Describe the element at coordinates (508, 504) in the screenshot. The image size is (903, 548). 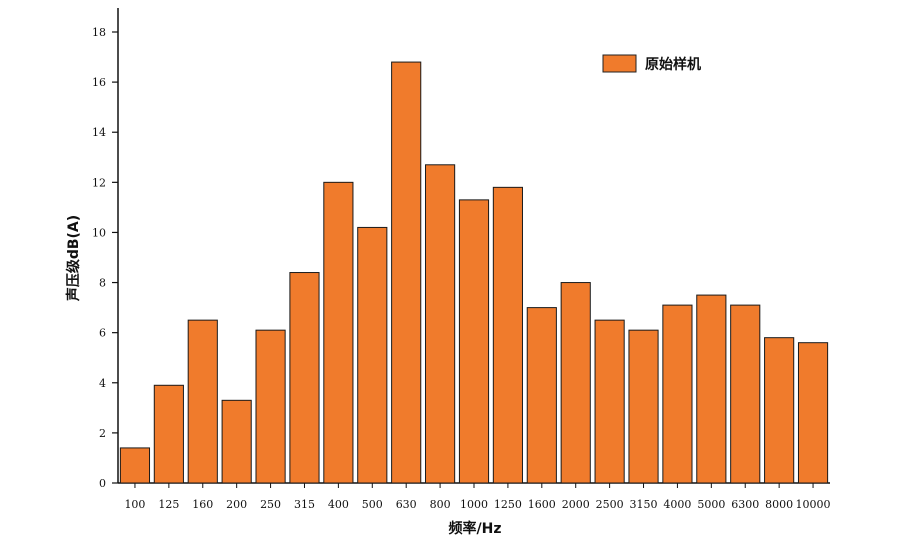
I see `x-tick-label: 1250` at that location.